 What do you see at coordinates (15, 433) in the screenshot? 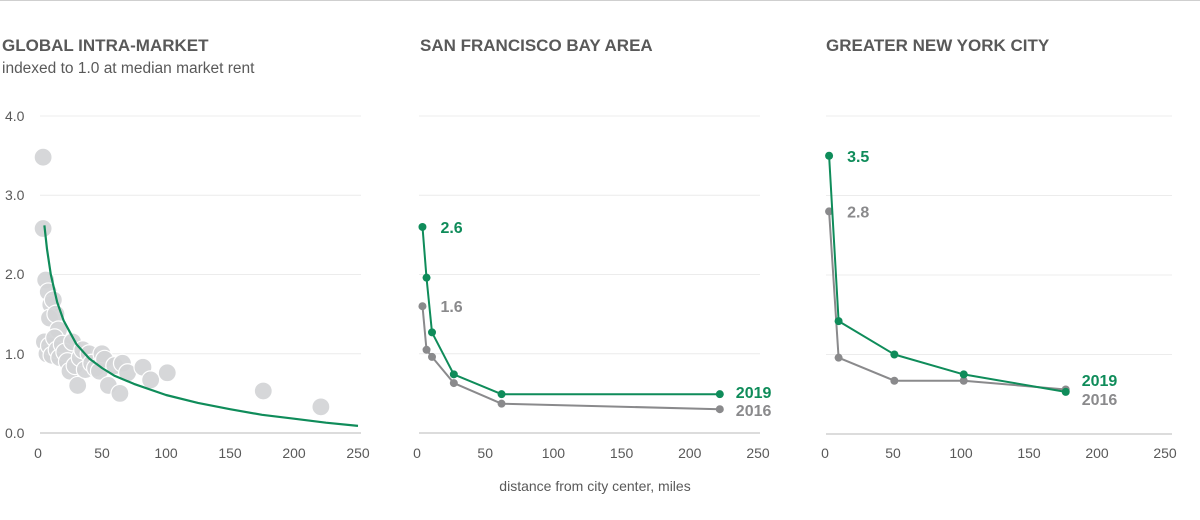
I see `y-tick-label: 0.0` at bounding box center [15, 433].